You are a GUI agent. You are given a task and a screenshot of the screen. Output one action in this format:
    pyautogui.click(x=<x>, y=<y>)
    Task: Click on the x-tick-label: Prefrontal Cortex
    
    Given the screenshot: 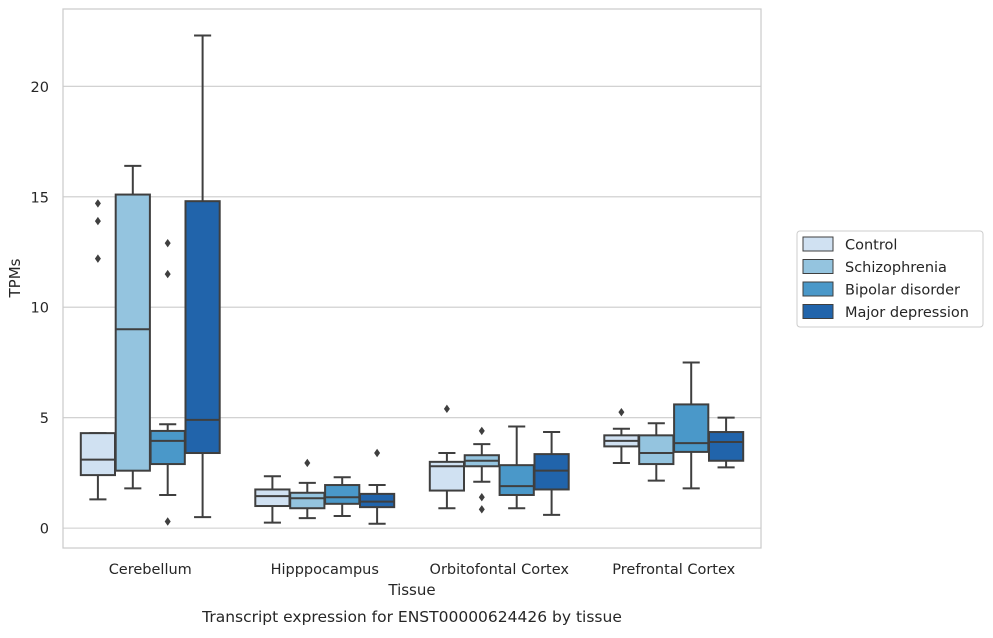 What is the action you would take?
    pyautogui.click(x=673, y=570)
    